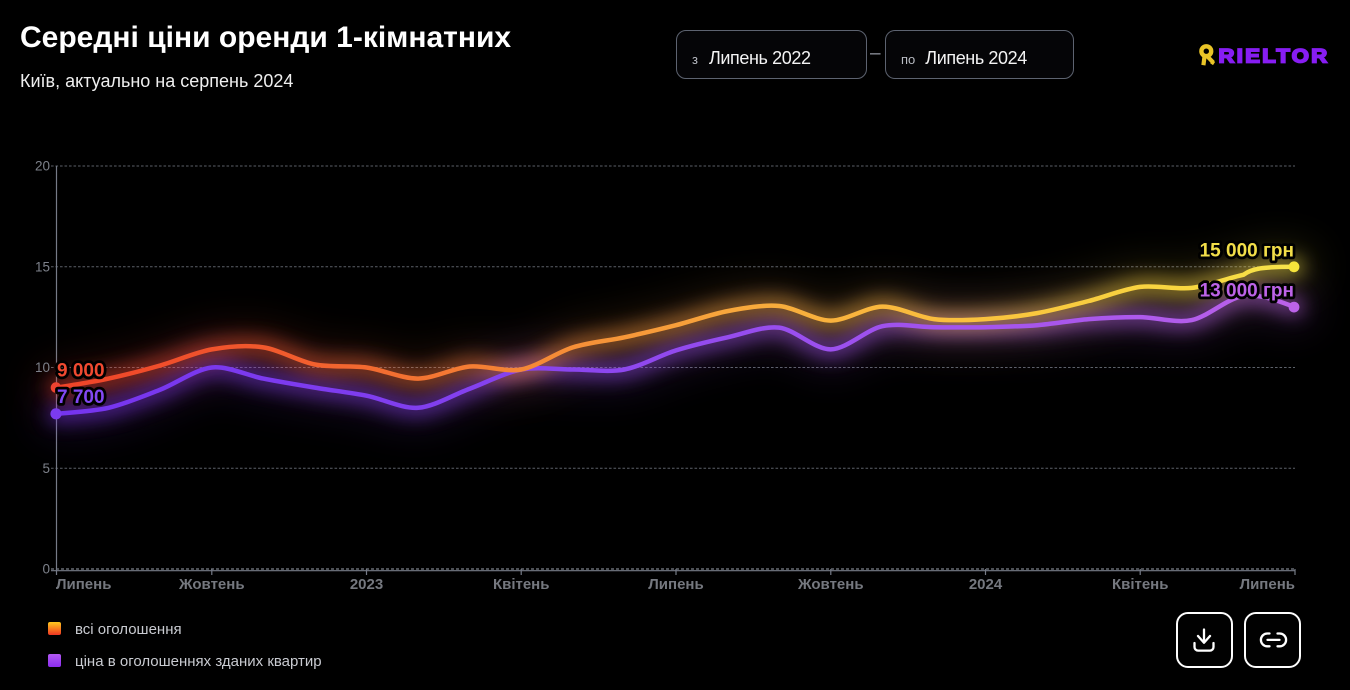 This screenshot has width=1350, height=690. I want to click on svg-text: 5, so click(46, 468).